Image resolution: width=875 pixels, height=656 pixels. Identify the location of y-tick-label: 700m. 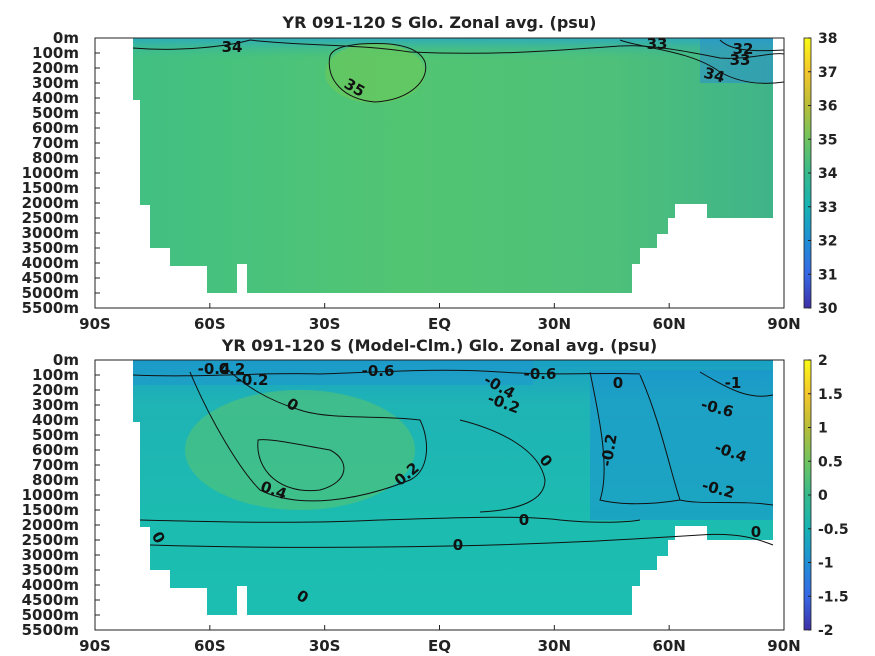
(55, 143).